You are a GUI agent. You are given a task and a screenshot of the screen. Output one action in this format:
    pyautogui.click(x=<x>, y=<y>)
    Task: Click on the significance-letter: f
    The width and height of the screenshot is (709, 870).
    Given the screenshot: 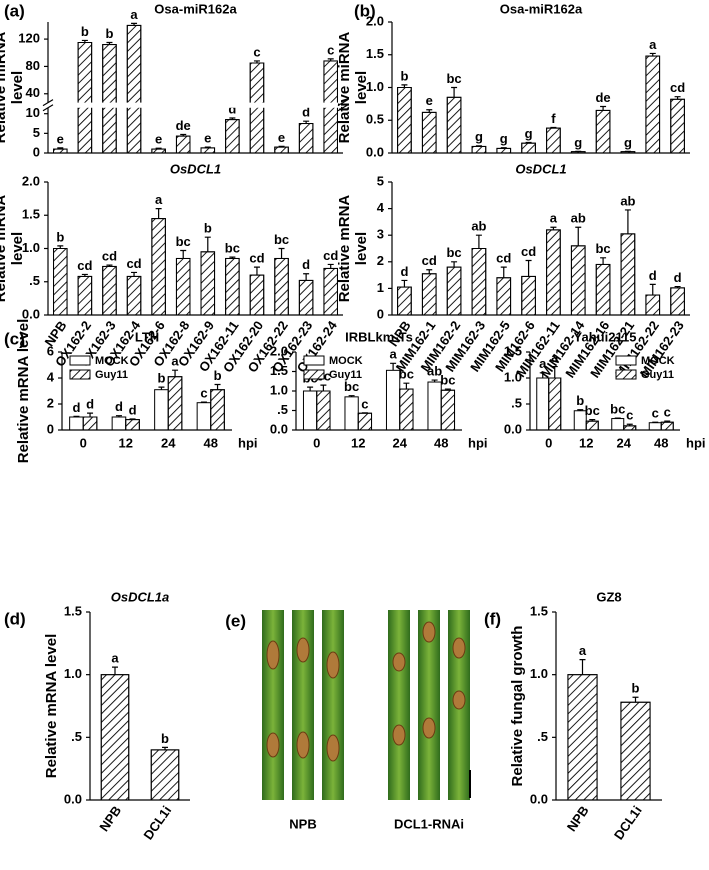 What is the action you would take?
    pyautogui.click(x=553, y=118)
    